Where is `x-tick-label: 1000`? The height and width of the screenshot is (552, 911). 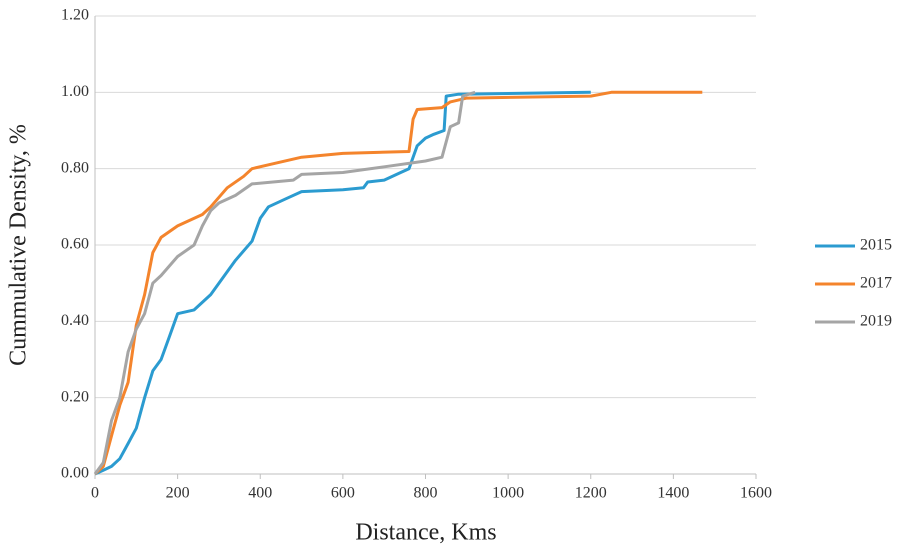
x-tick-label: 1000 is located at coordinates (508, 493).